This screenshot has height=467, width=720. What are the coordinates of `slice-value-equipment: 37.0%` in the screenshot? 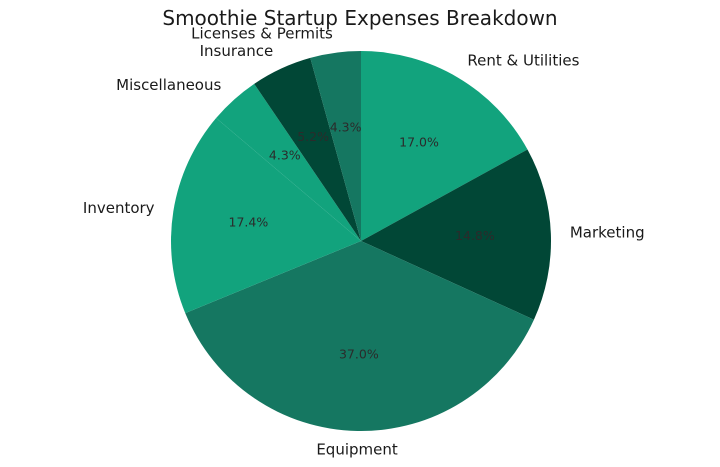 It's located at (359, 353).